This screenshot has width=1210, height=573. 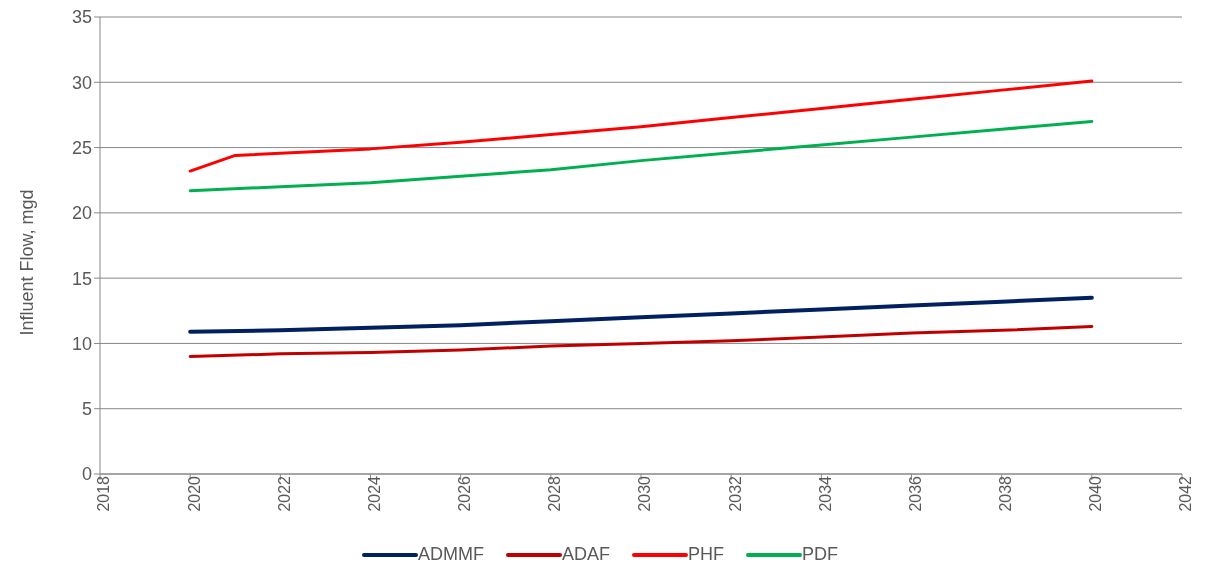 I want to click on x-tick-label: 2038, so click(x=1006, y=493).